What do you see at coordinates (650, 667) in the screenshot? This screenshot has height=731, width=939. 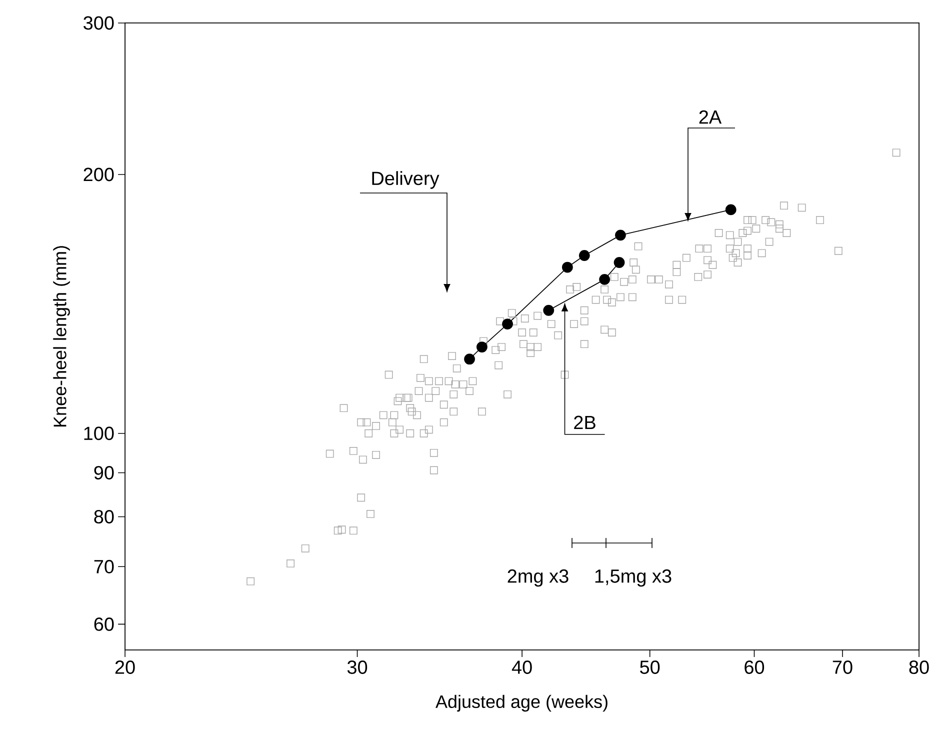 I see `x-tick-label: 50` at bounding box center [650, 667].